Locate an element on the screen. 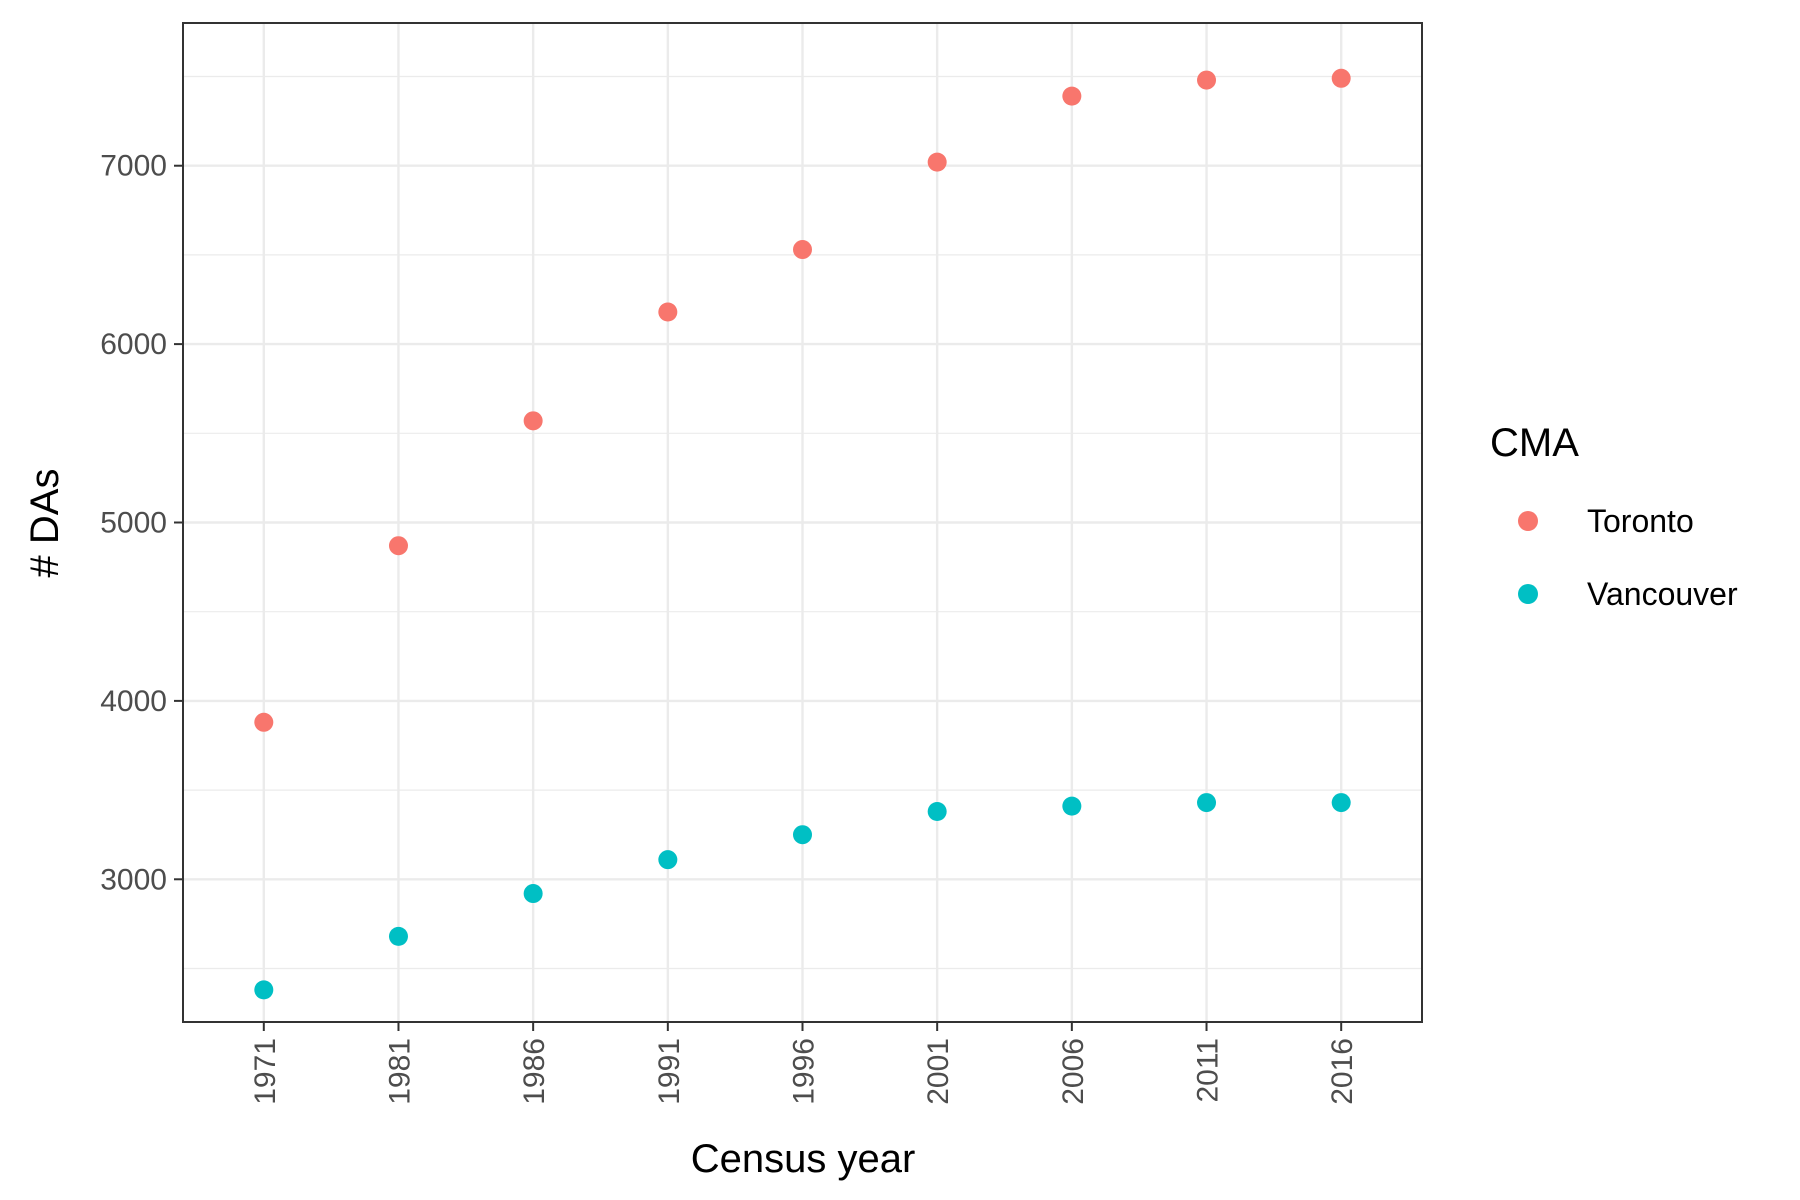 The width and height of the screenshot is (1800, 1200). x-tick-label: 1991 is located at coordinates (669, 1071).